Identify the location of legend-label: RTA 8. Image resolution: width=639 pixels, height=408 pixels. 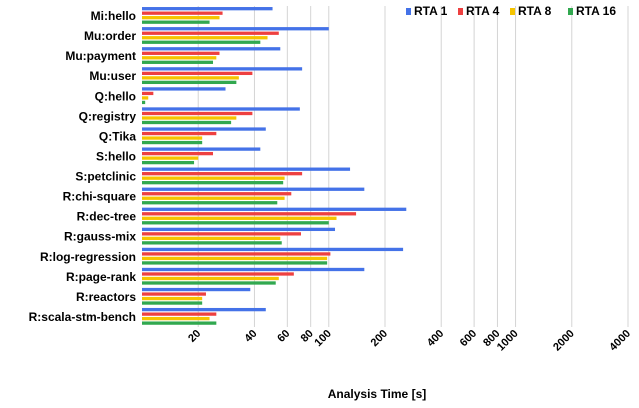
(535, 11).